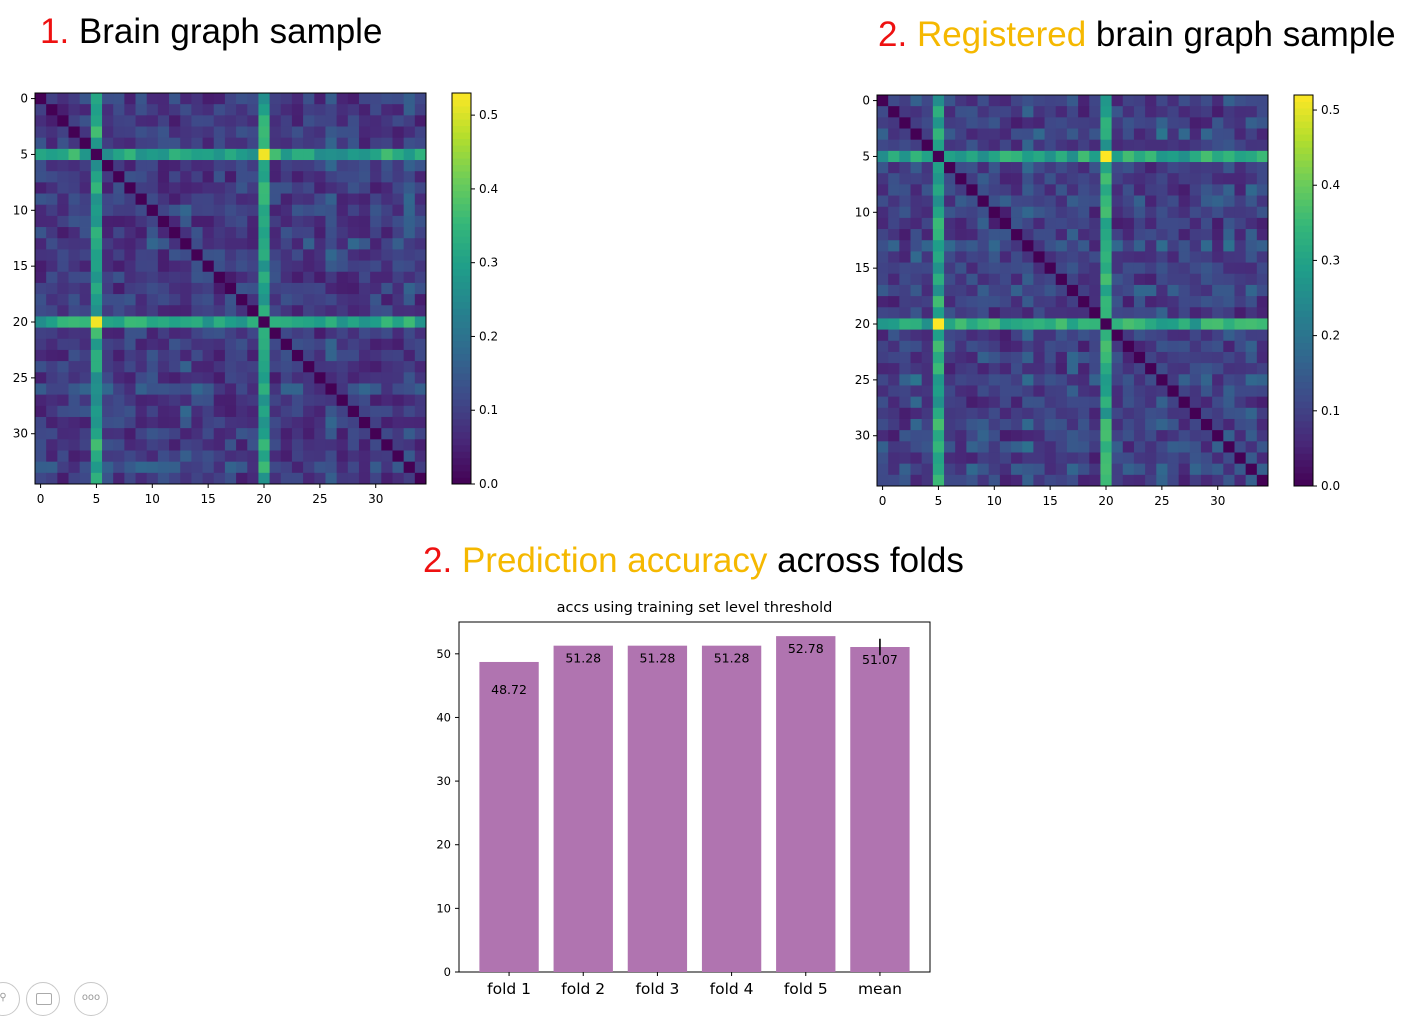 The height and width of the screenshot is (1017, 1421). What do you see at coordinates (443, 781) in the screenshot?
I see `y-tick-label: 30` at bounding box center [443, 781].